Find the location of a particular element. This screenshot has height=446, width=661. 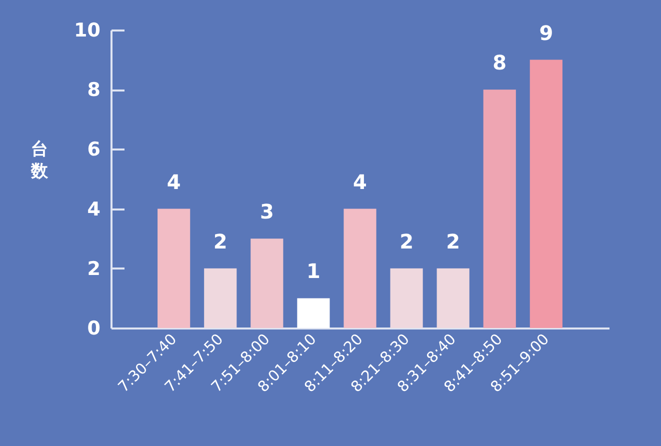

data-label: 8 is located at coordinates (499, 62).